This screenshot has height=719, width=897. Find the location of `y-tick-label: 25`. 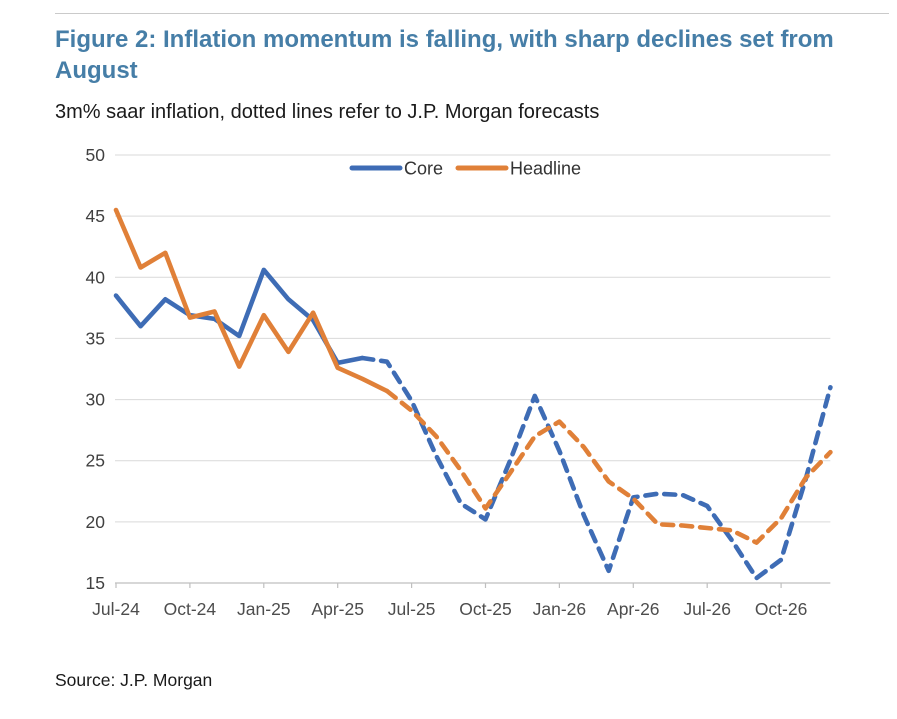

y-tick-label: 25 is located at coordinates (95, 461).